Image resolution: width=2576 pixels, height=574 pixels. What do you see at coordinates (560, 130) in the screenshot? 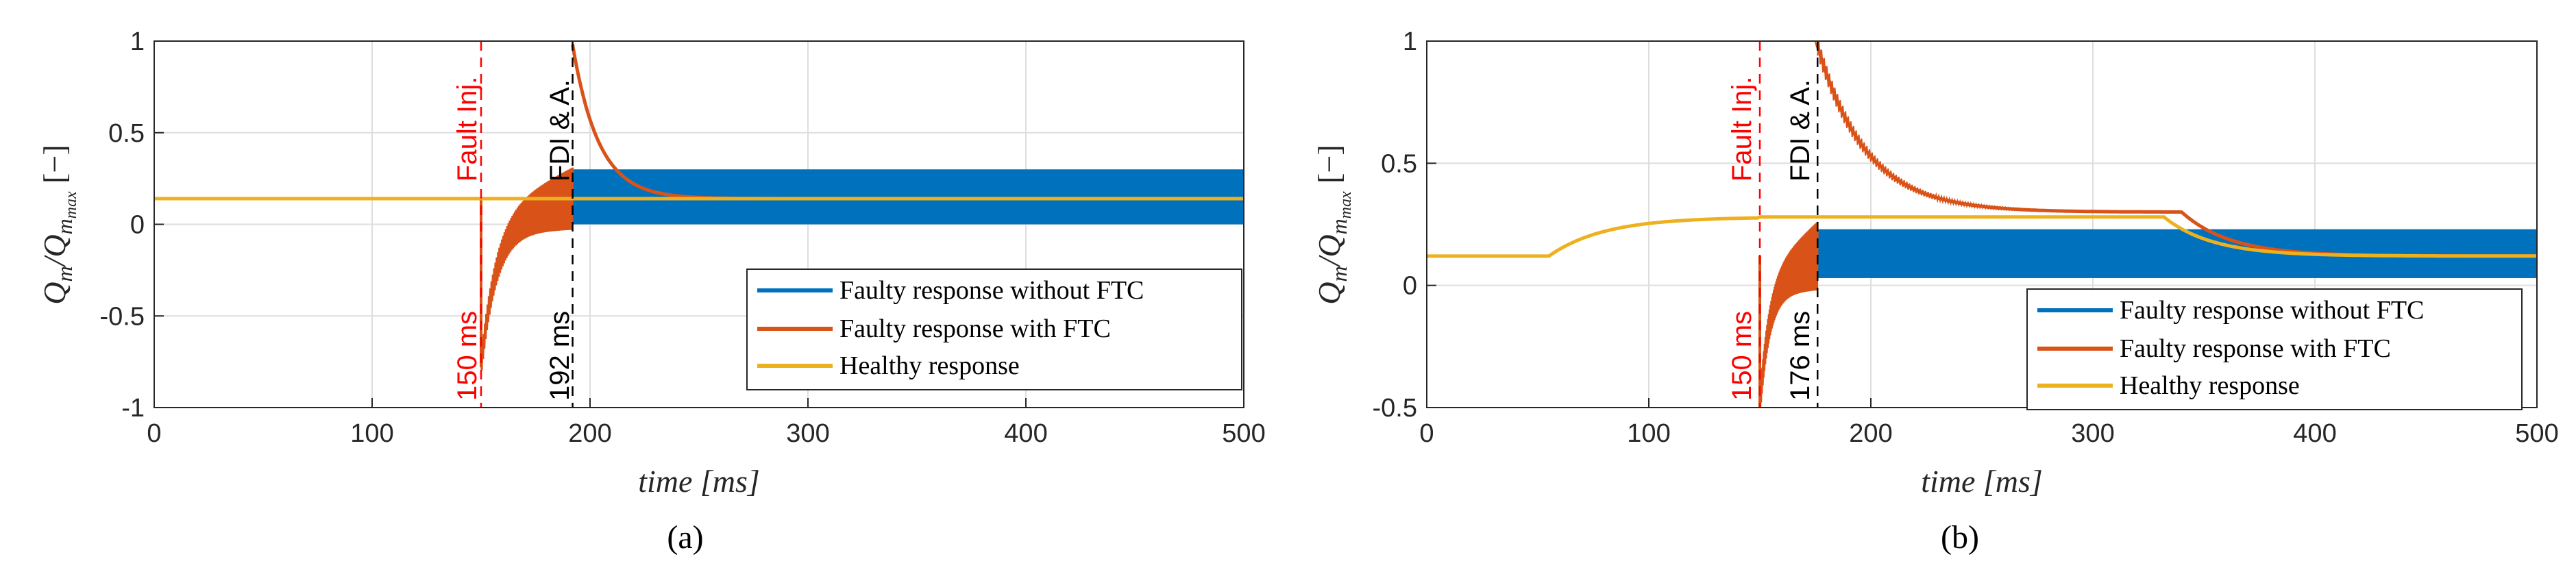
I see `fdi-label-a: FDI & A.` at bounding box center [560, 130].